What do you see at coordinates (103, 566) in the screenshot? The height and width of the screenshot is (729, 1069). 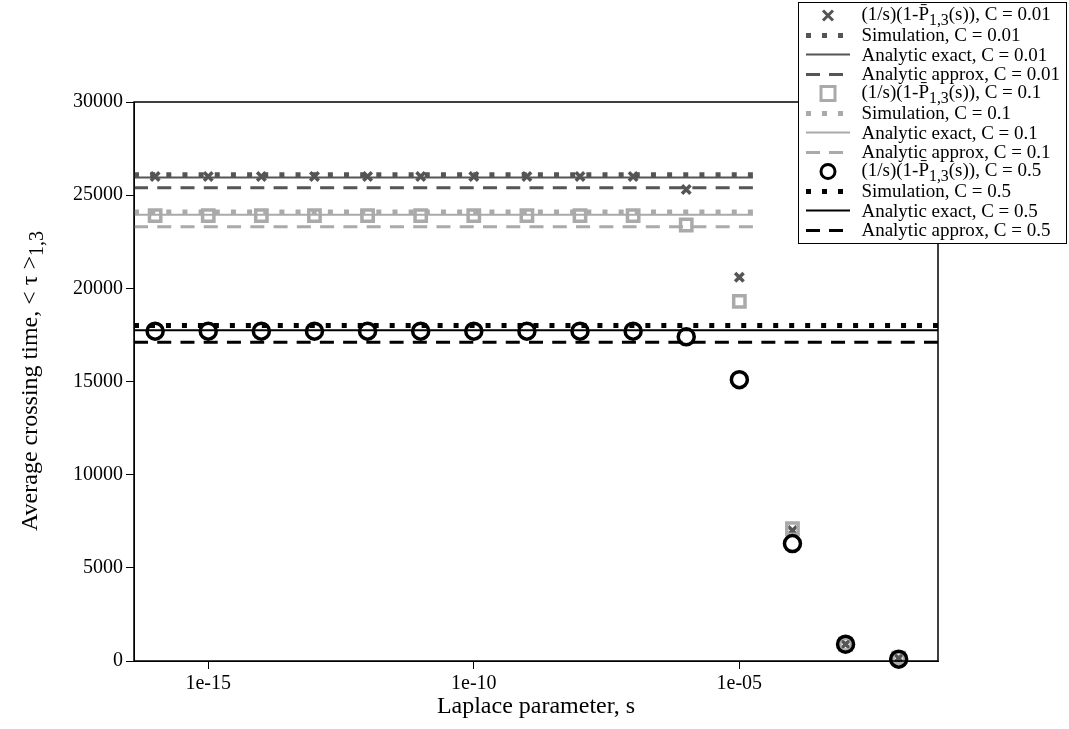 I see `y-tick-label: 5000` at bounding box center [103, 566].